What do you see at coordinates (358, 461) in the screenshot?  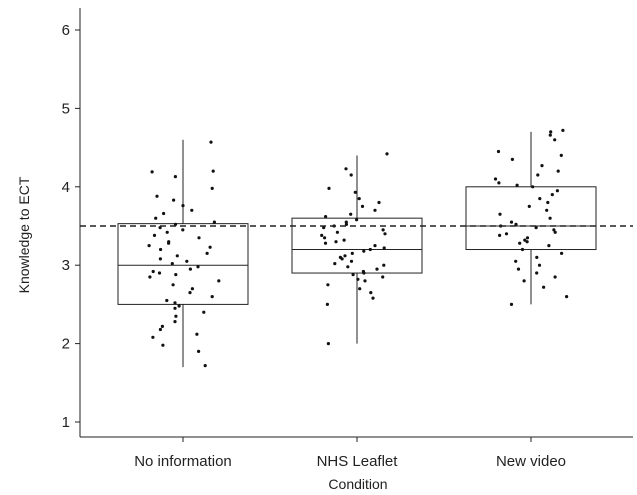 I see `x-tick-label: NHS Leaflet` at bounding box center [358, 461].